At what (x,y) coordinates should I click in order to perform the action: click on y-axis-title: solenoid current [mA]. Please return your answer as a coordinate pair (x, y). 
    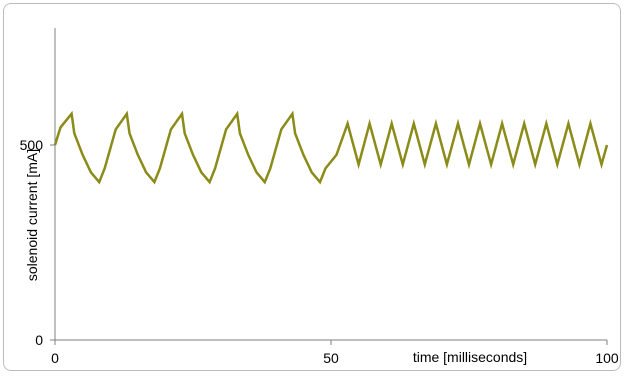
    Looking at the image, I should click on (32, 215).